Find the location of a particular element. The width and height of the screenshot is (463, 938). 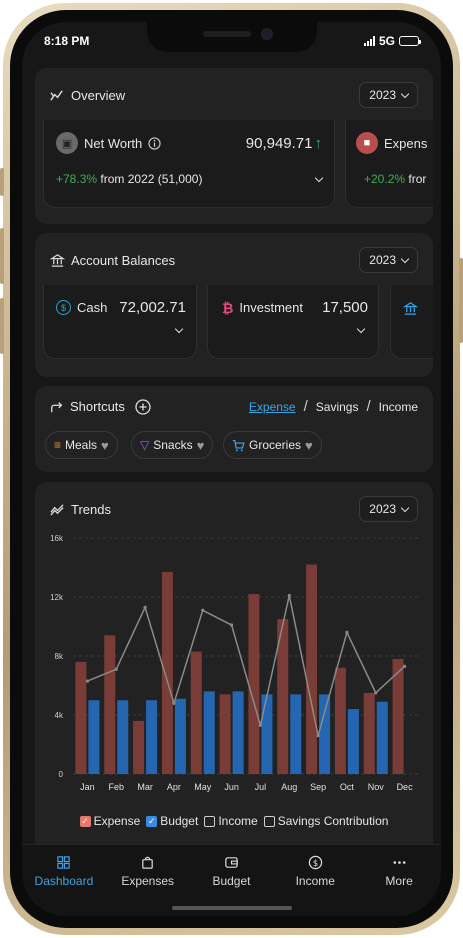

account-balances-title: Account Balances is located at coordinates (112, 260).